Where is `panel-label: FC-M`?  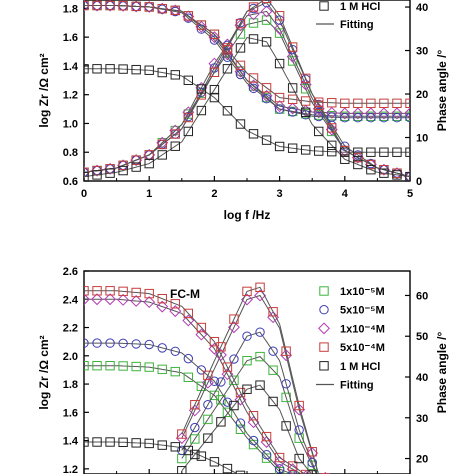
panel-label: FC-M is located at coordinates (185, 294).